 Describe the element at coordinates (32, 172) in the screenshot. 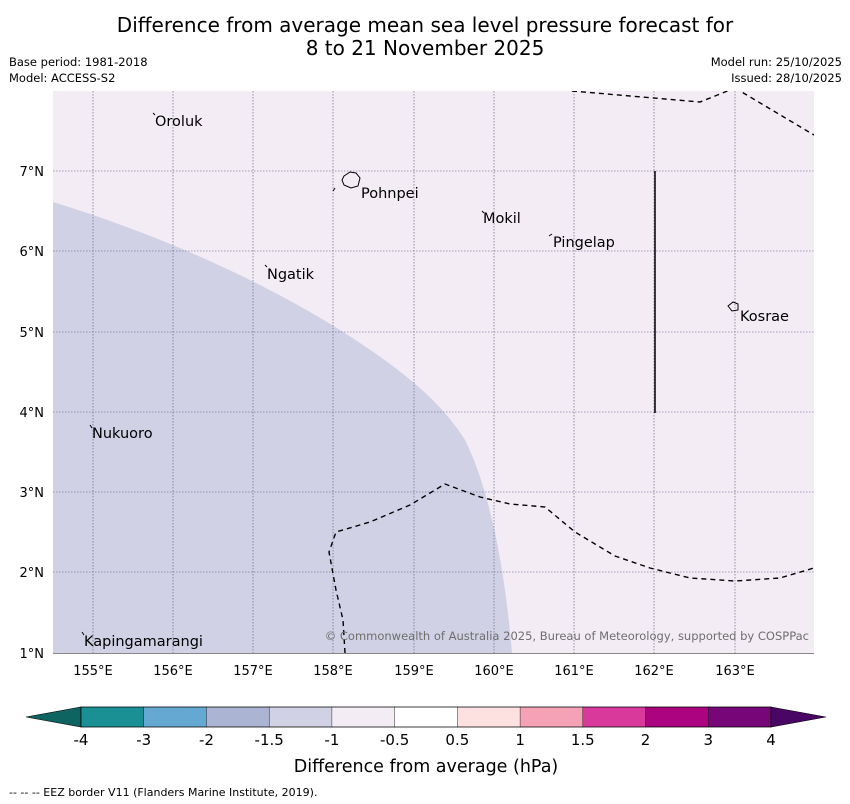

I see `lat-label-7n: 7°N` at that location.